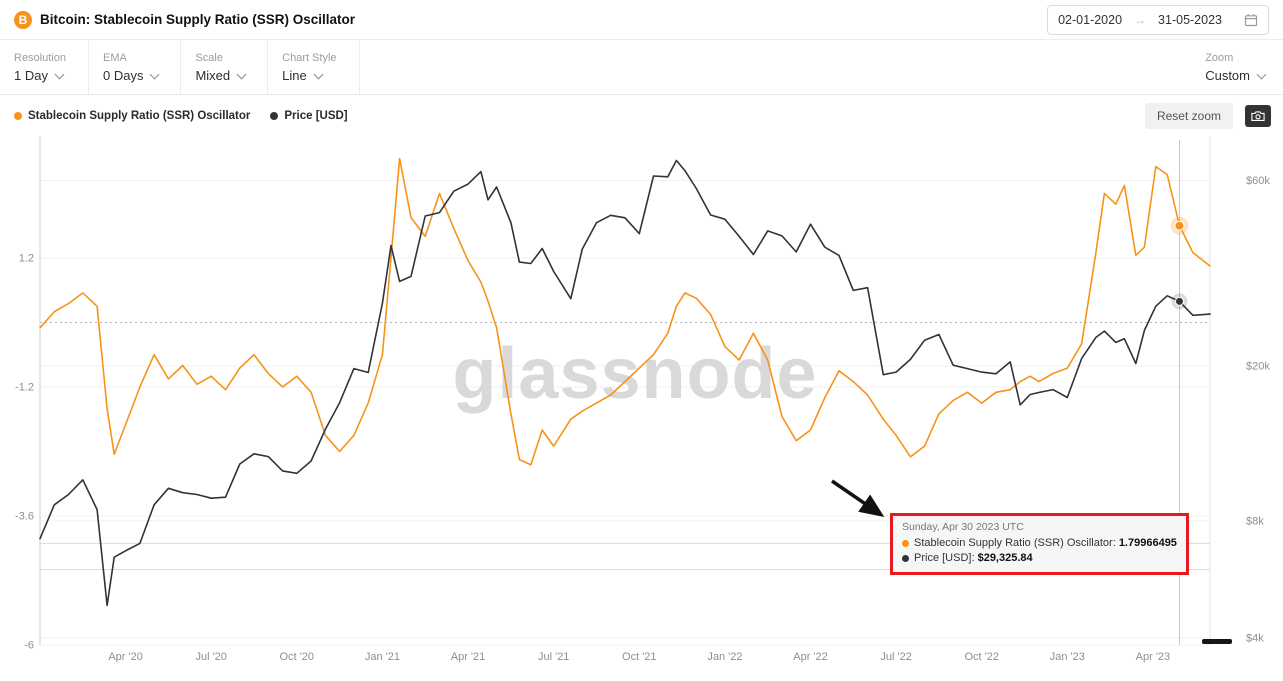 The image size is (1283, 681). I want to click on x-axis-tick-label: Jan '23, so click(1067, 657).